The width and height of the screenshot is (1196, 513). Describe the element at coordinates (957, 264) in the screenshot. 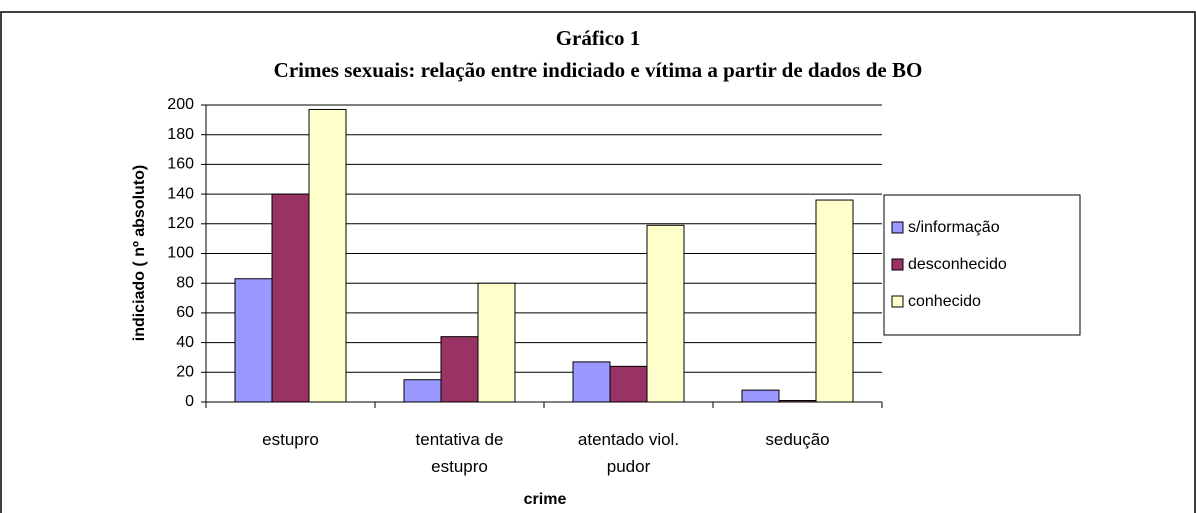

I see `legend-label: desconhecido` at that location.